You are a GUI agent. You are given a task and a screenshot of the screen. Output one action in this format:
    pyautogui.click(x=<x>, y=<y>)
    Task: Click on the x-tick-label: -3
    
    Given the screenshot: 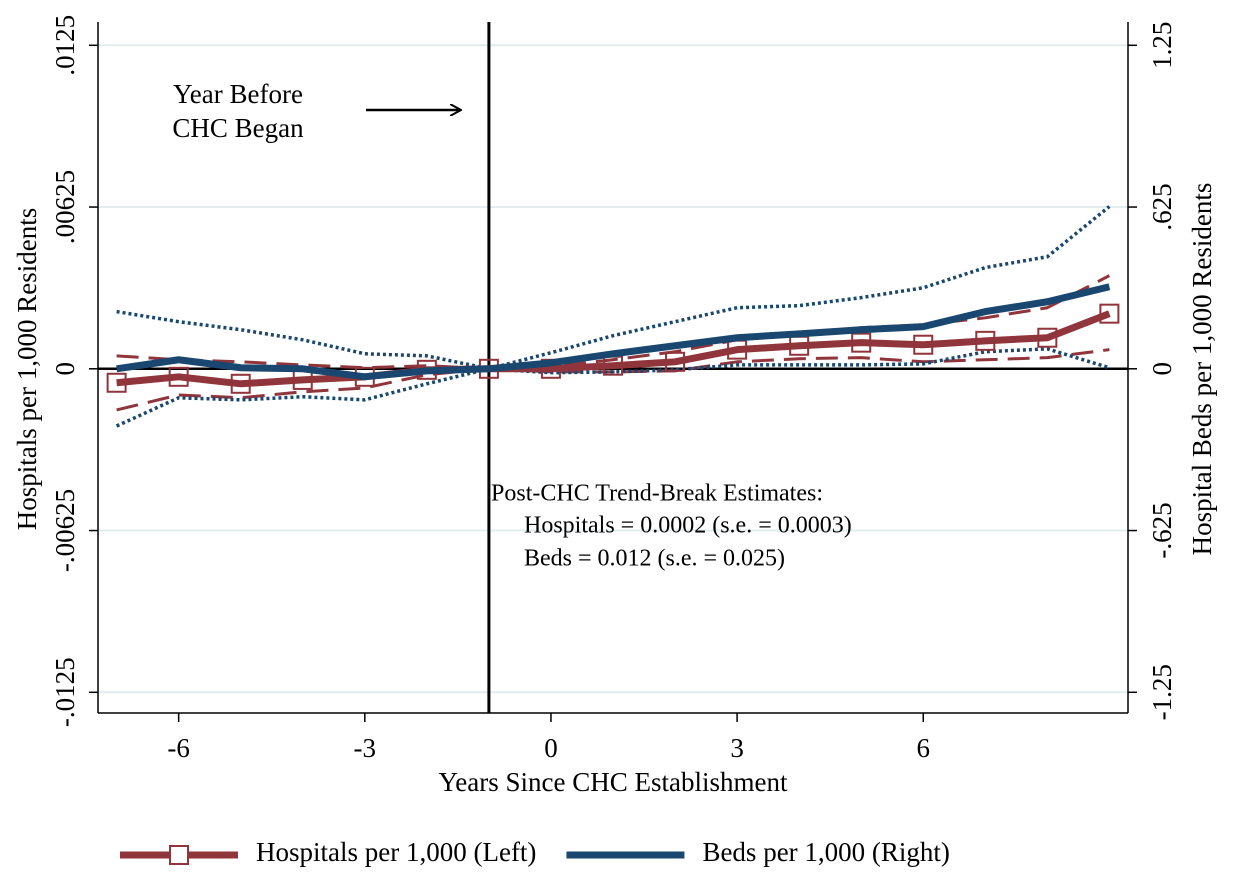 What is the action you would take?
    pyautogui.click(x=365, y=748)
    